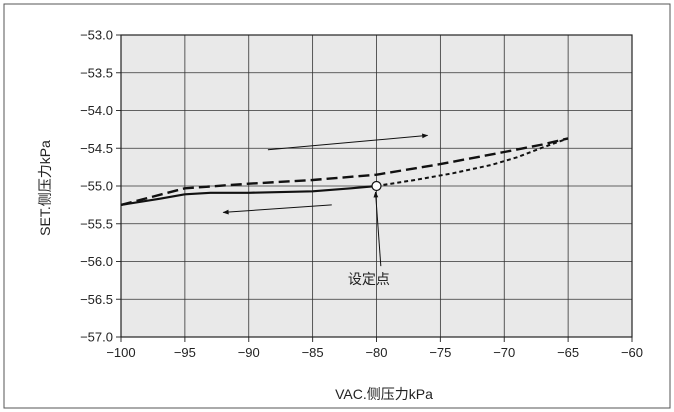  Describe the element at coordinates (472, 162) in the screenshot. I see `series-dotted-line` at that location.